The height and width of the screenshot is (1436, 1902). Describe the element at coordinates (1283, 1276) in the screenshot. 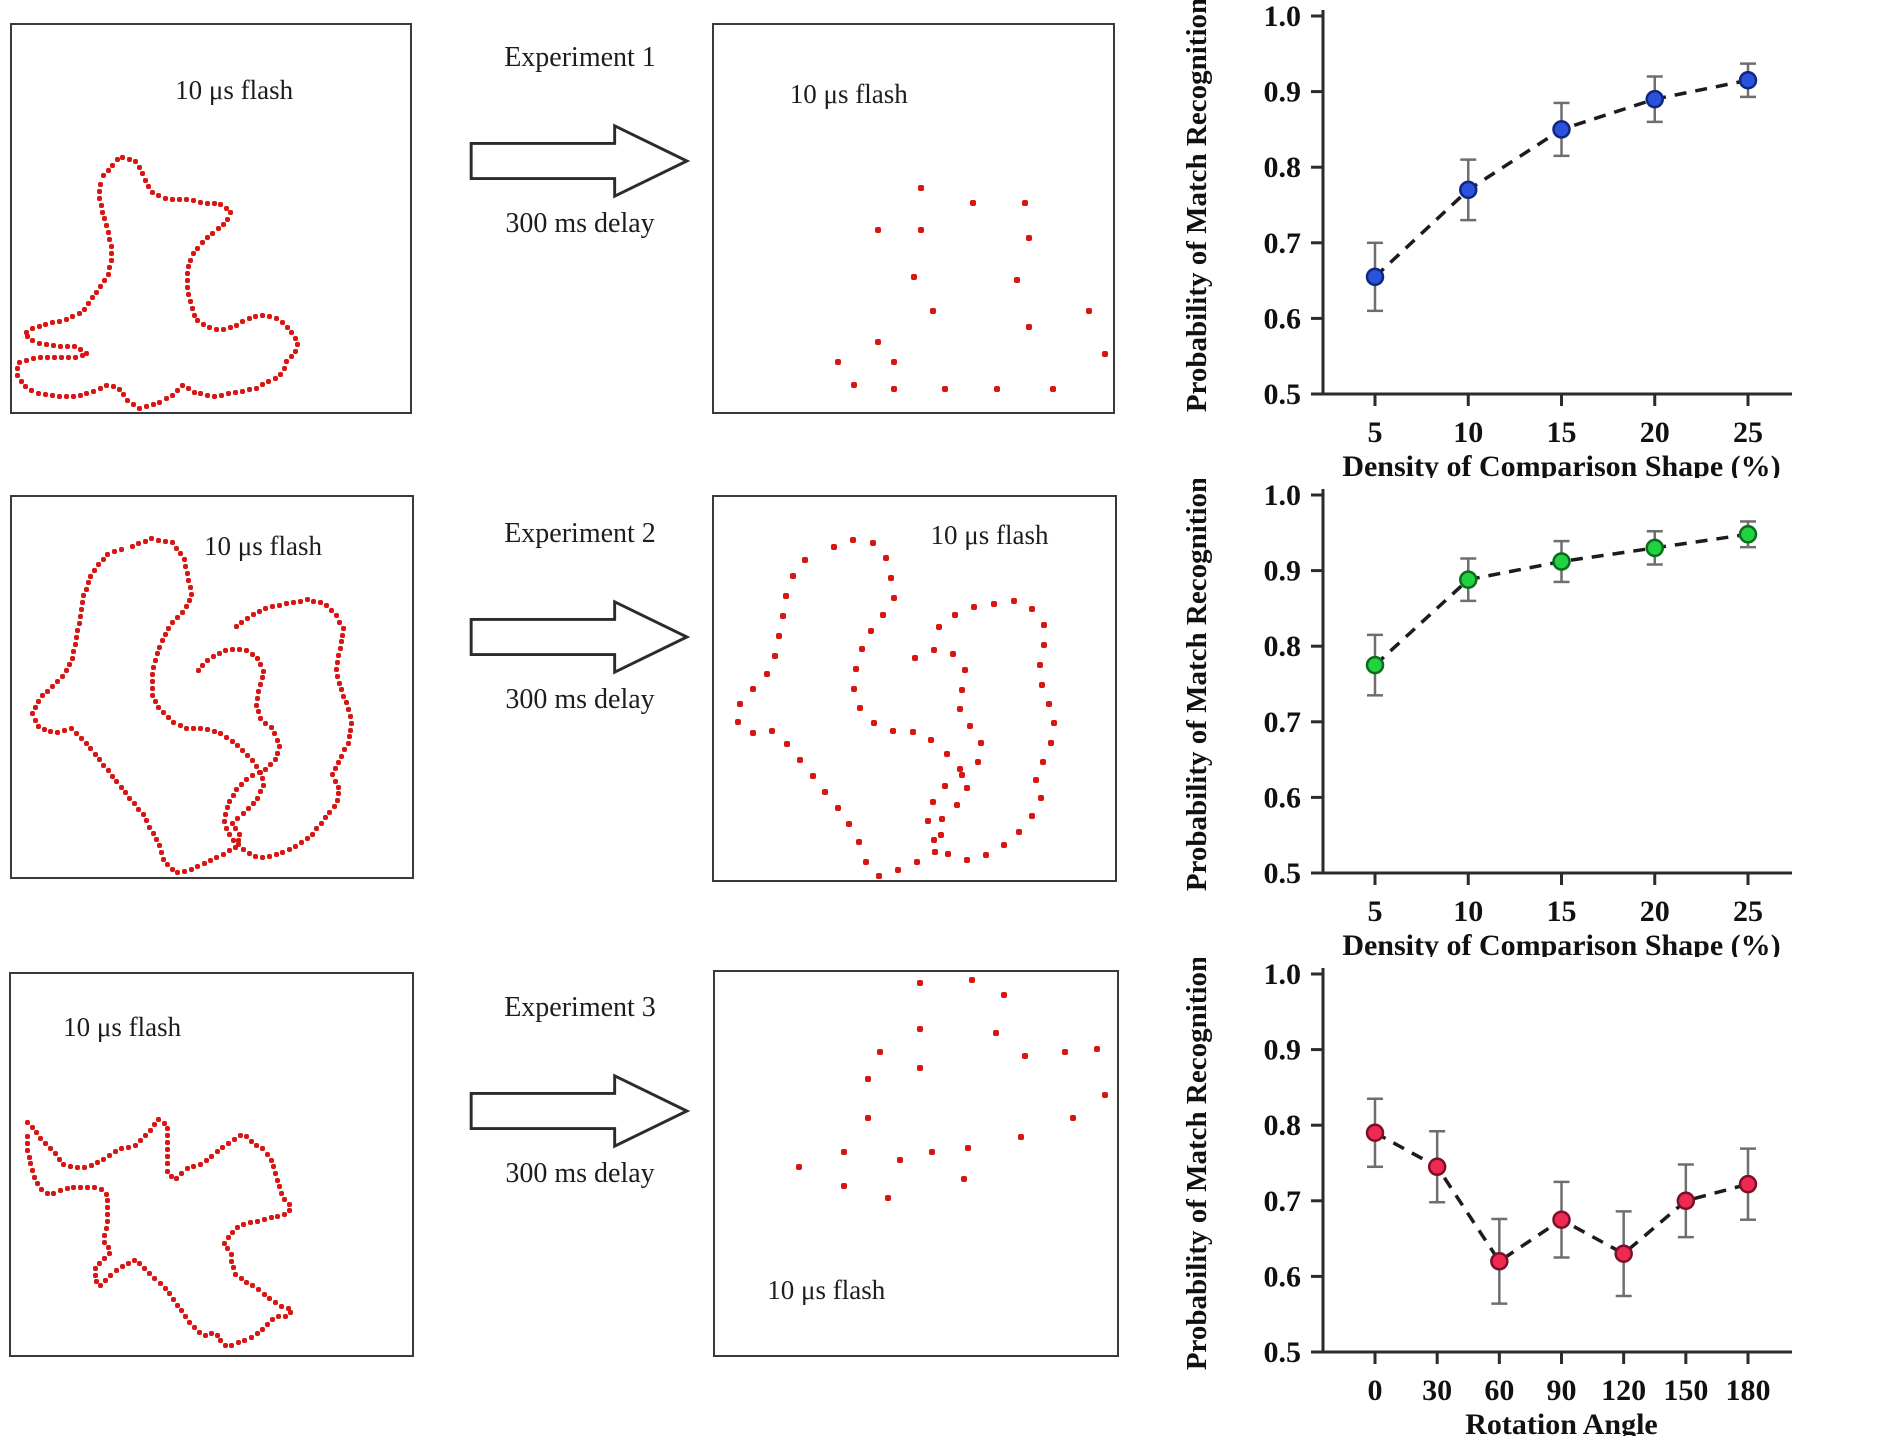

I see `y-tick-label: 0.6` at that location.